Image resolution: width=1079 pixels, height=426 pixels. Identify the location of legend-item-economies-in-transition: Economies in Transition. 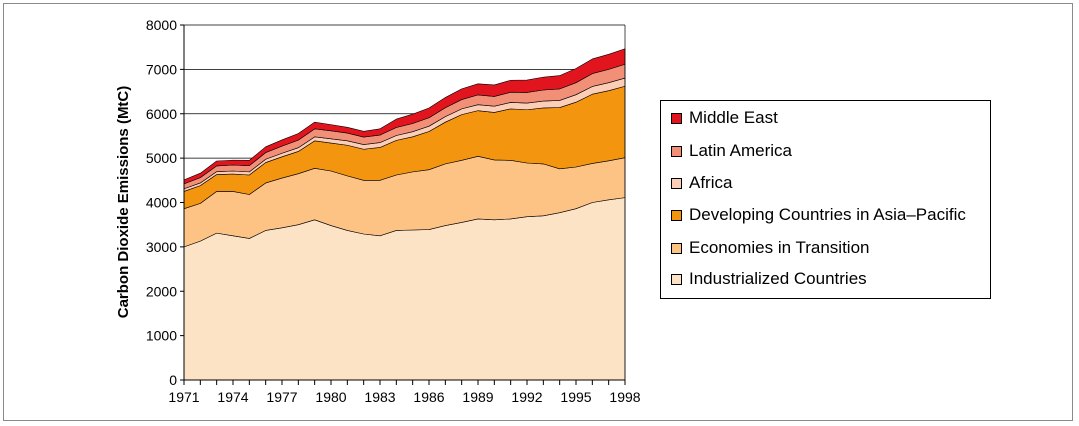
(770, 248).